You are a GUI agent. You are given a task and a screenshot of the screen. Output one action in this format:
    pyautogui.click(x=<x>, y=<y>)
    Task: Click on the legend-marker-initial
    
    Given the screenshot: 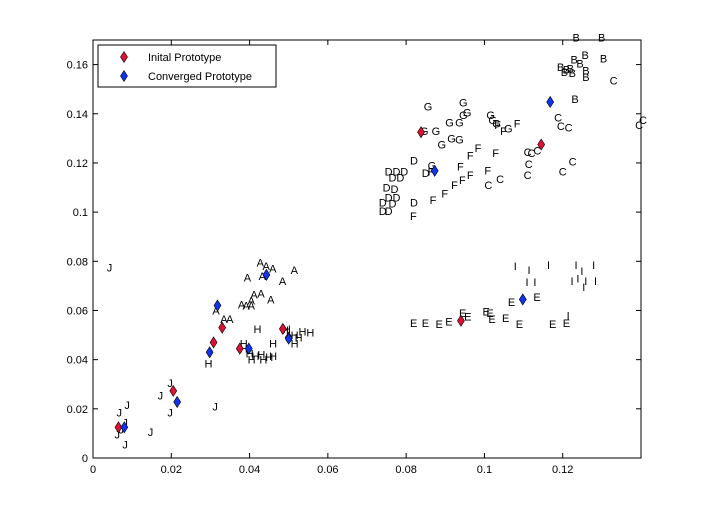 What is the action you would take?
    pyautogui.click(x=124, y=57)
    